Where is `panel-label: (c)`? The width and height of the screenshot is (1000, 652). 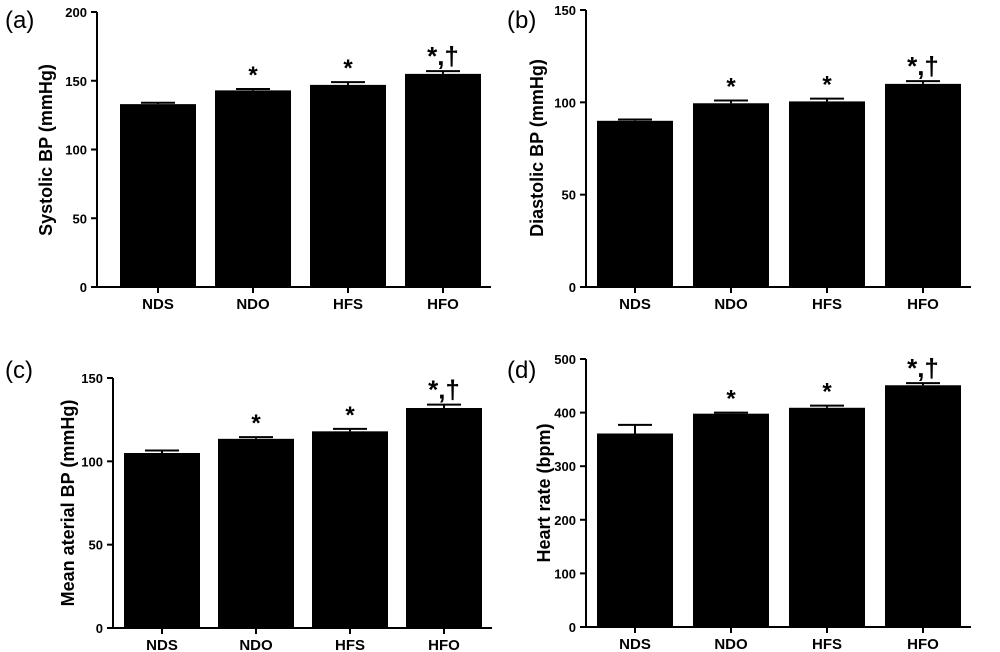
panel-label: (c) is located at coordinates (19, 370).